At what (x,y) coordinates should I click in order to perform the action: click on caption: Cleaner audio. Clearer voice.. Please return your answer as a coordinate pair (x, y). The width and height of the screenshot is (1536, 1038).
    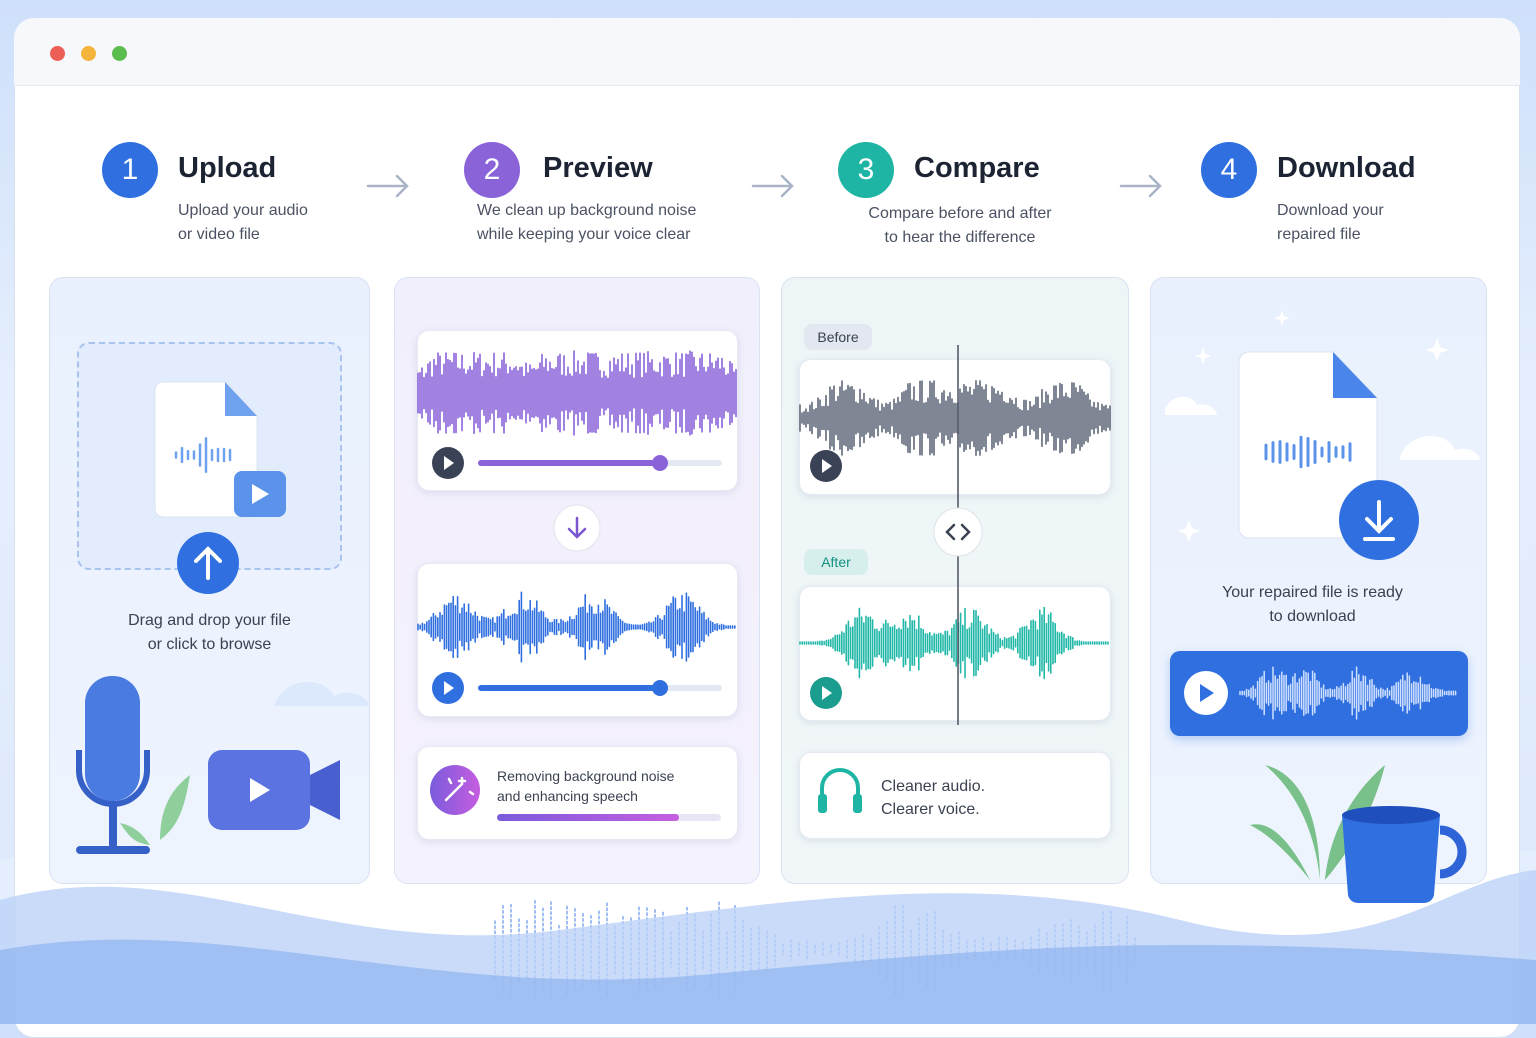
    Looking at the image, I should click on (933, 798).